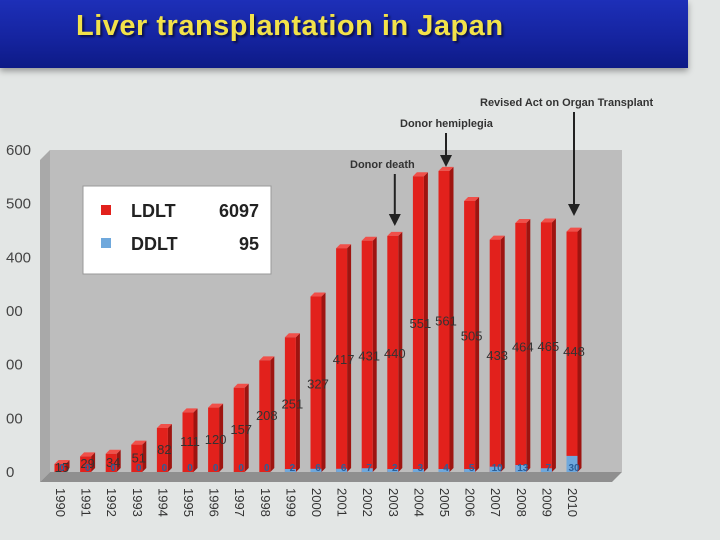 Image resolution: width=720 pixels, height=540 pixels. What do you see at coordinates (316, 384) in the screenshot?
I see `bar-ldlt-2000` at bounding box center [316, 384].